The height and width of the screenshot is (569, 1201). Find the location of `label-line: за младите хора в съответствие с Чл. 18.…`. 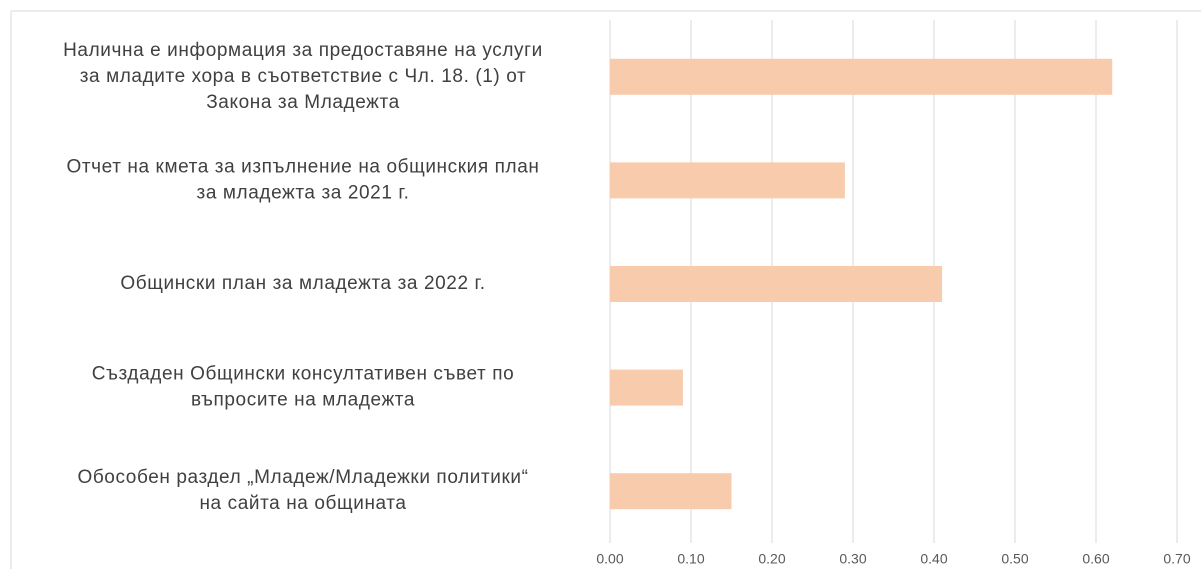

label-line: за младите хора в съответствие с Чл. 18.… is located at coordinates (303, 76).